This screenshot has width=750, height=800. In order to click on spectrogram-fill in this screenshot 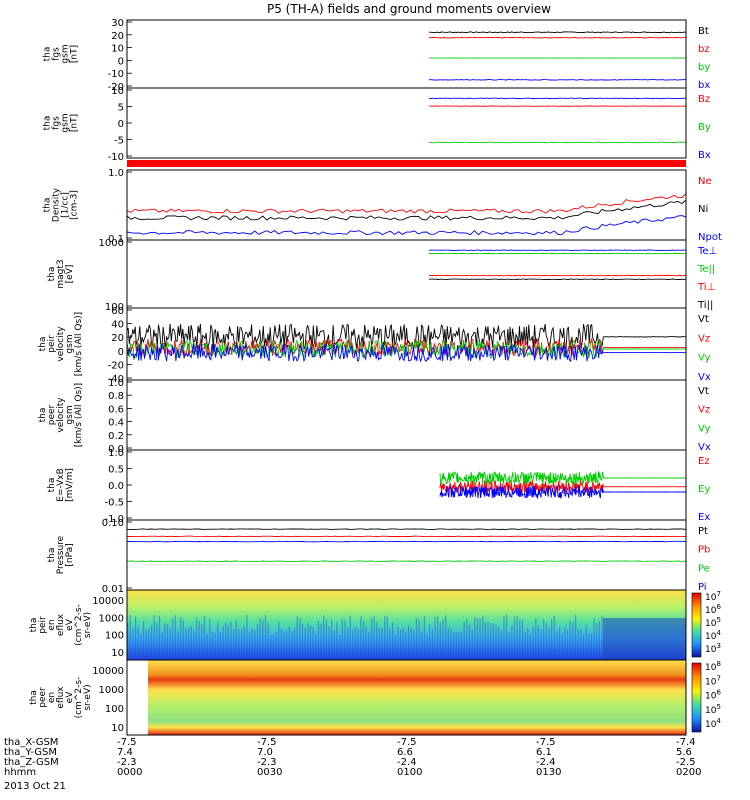, I will do `click(417, 697)`.